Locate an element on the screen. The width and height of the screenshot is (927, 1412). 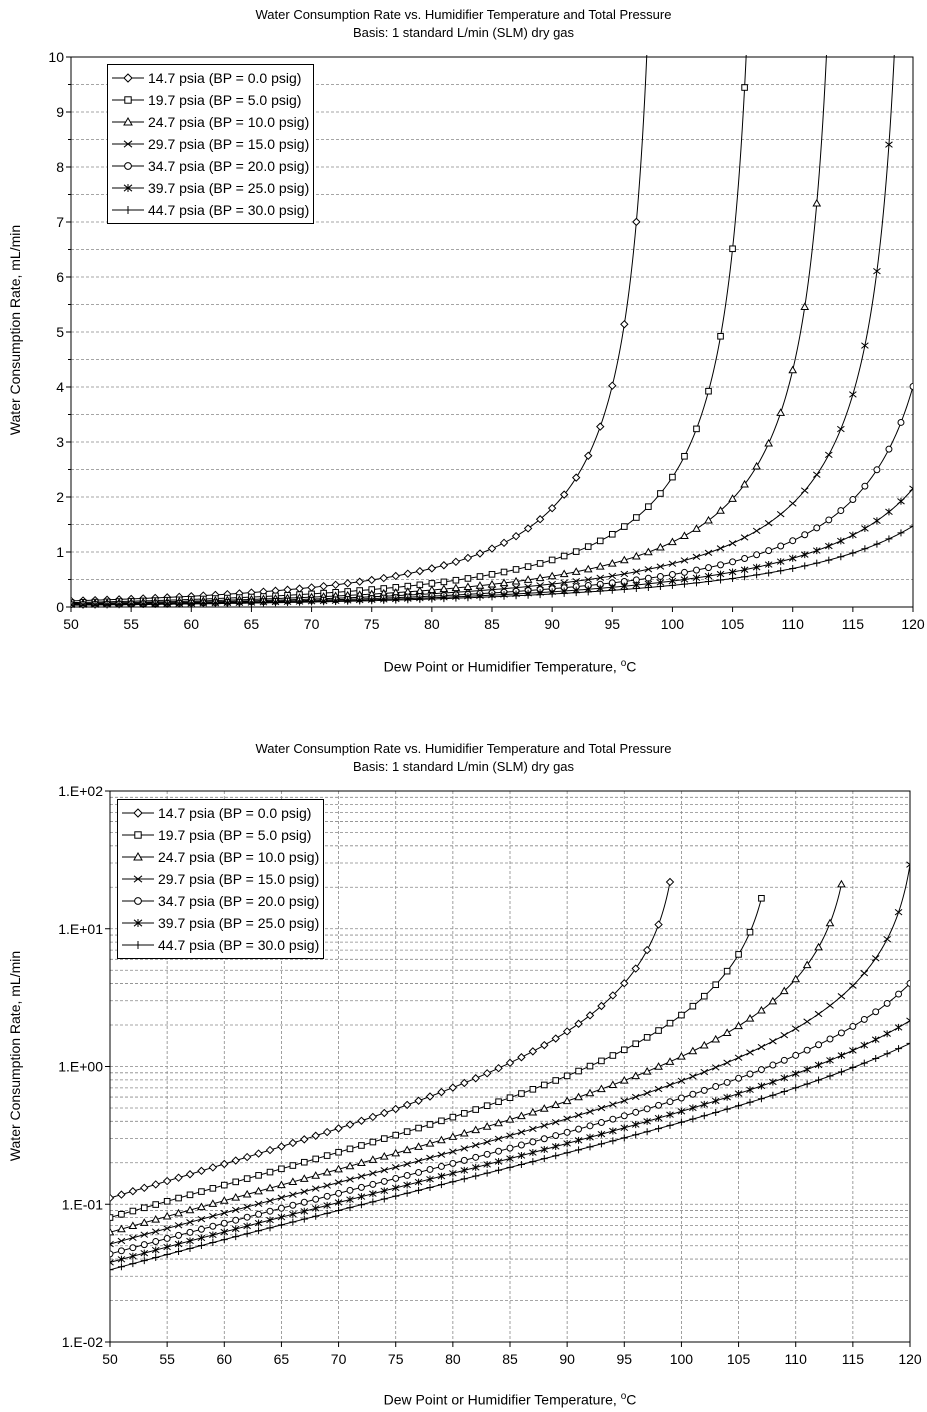
chart2-x-tick-label: 105 is located at coordinates (739, 1359).